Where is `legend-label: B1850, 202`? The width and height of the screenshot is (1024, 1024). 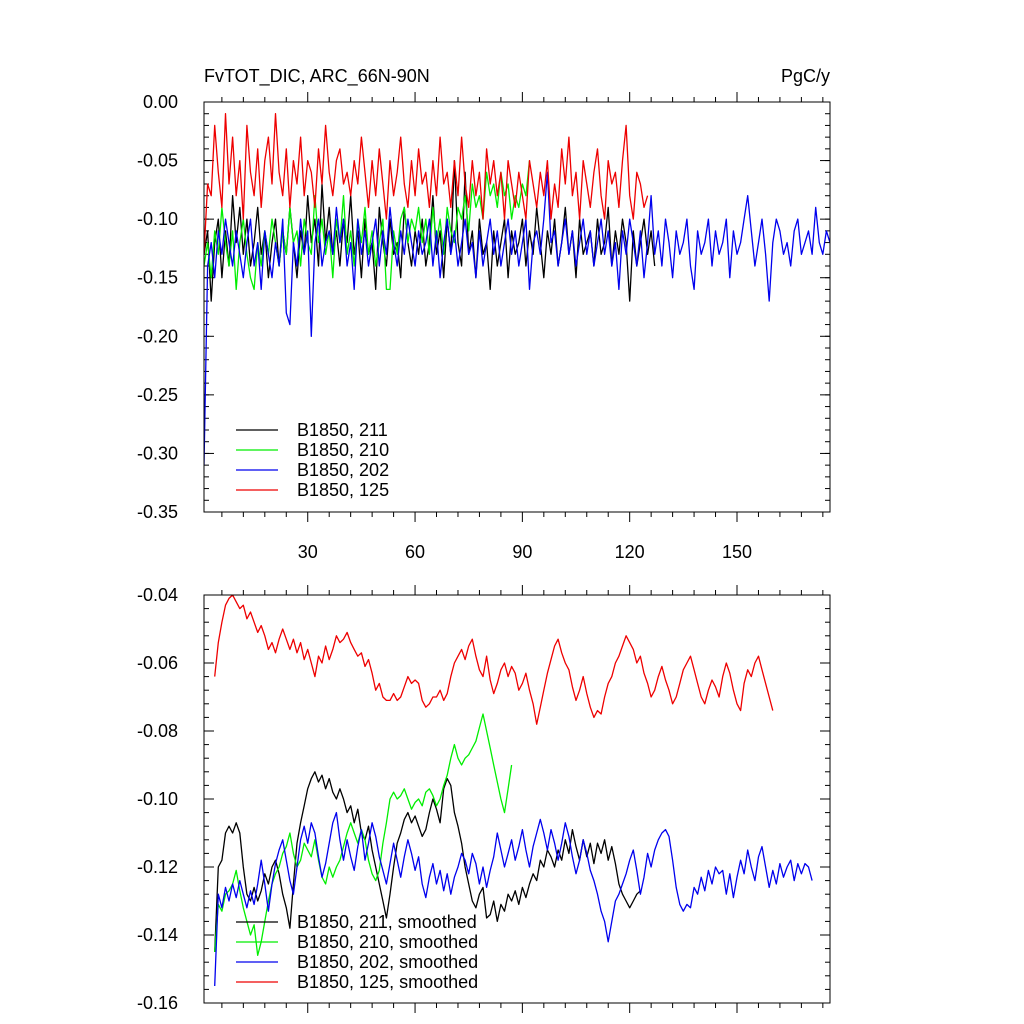
legend-label: B1850, 202 is located at coordinates (343, 470).